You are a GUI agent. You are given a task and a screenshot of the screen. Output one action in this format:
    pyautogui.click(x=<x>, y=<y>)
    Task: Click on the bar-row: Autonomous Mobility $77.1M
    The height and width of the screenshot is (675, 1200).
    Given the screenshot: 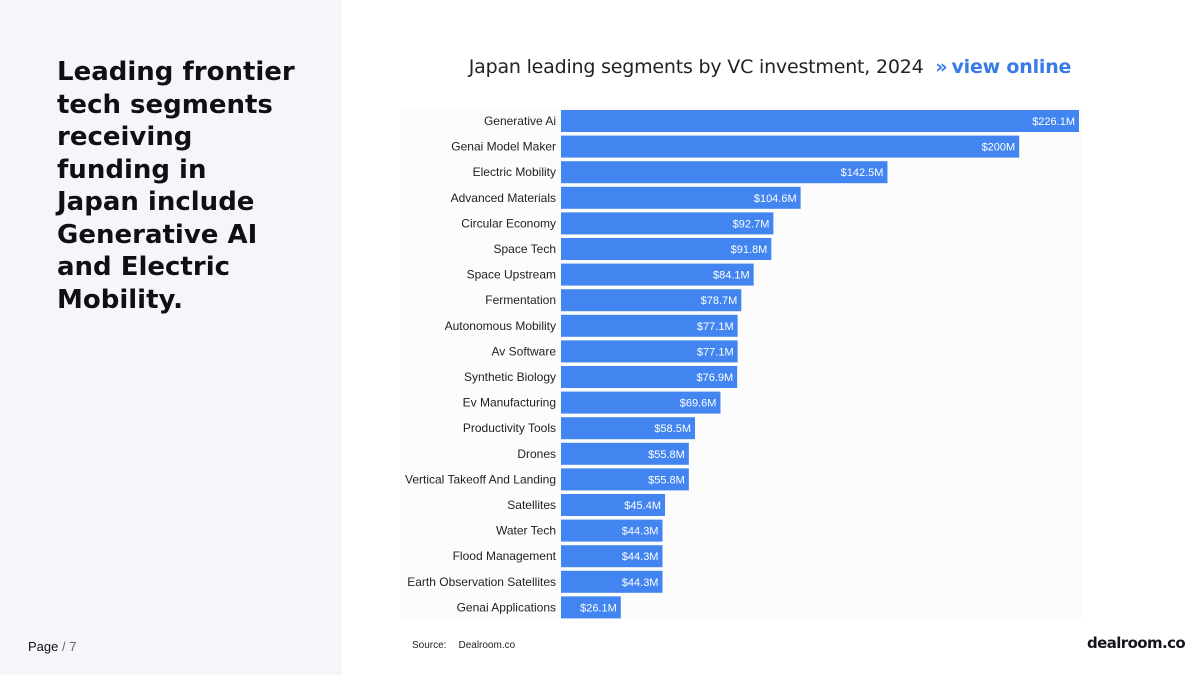 What is the action you would take?
    pyautogui.click(x=591, y=325)
    